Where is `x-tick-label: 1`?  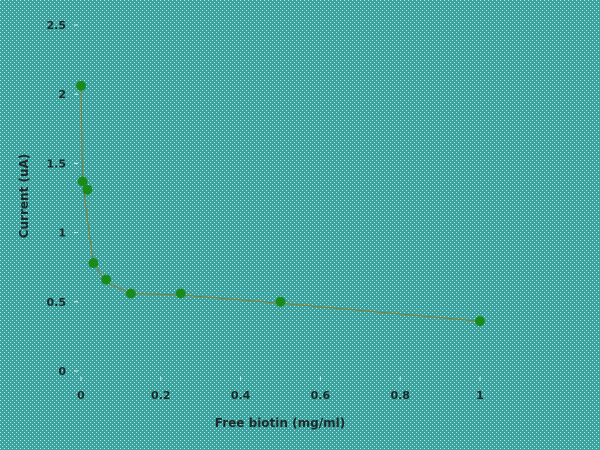
x-tick-label: 1 is located at coordinates (480, 395).